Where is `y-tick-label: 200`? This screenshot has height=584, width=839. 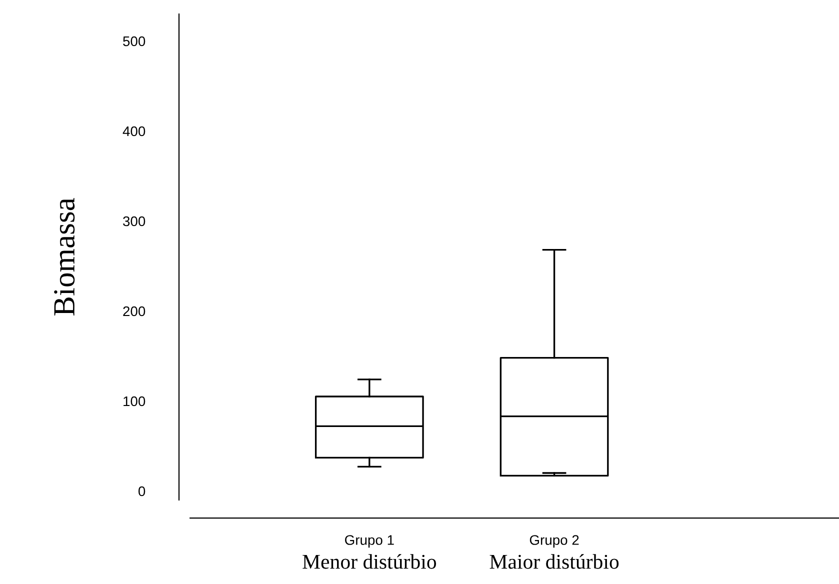 y-tick-label: 200 is located at coordinates (134, 311).